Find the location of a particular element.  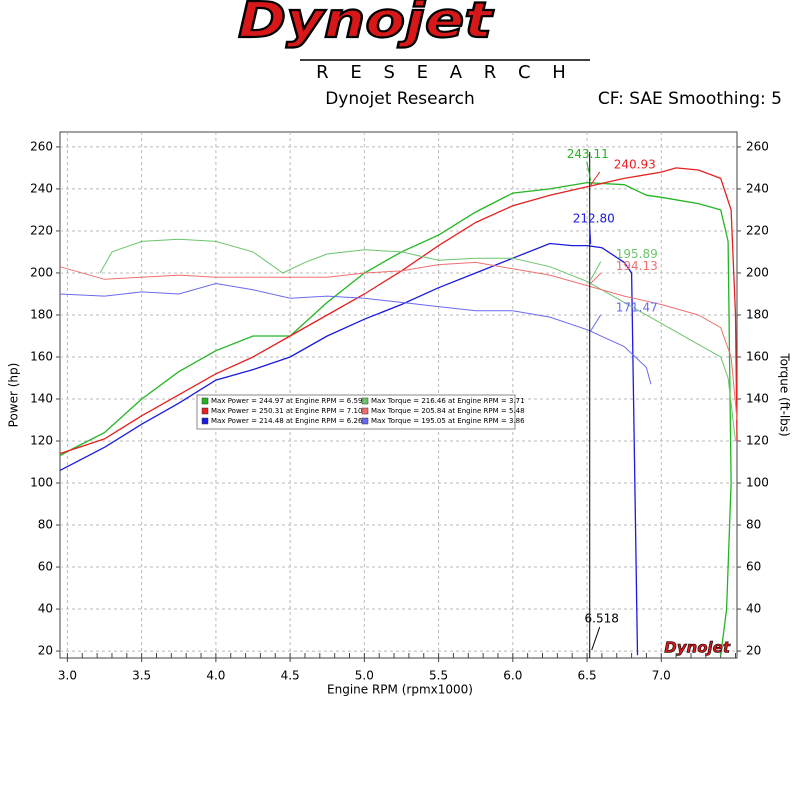

x-tick-label: 5.5 is located at coordinates (438, 676).